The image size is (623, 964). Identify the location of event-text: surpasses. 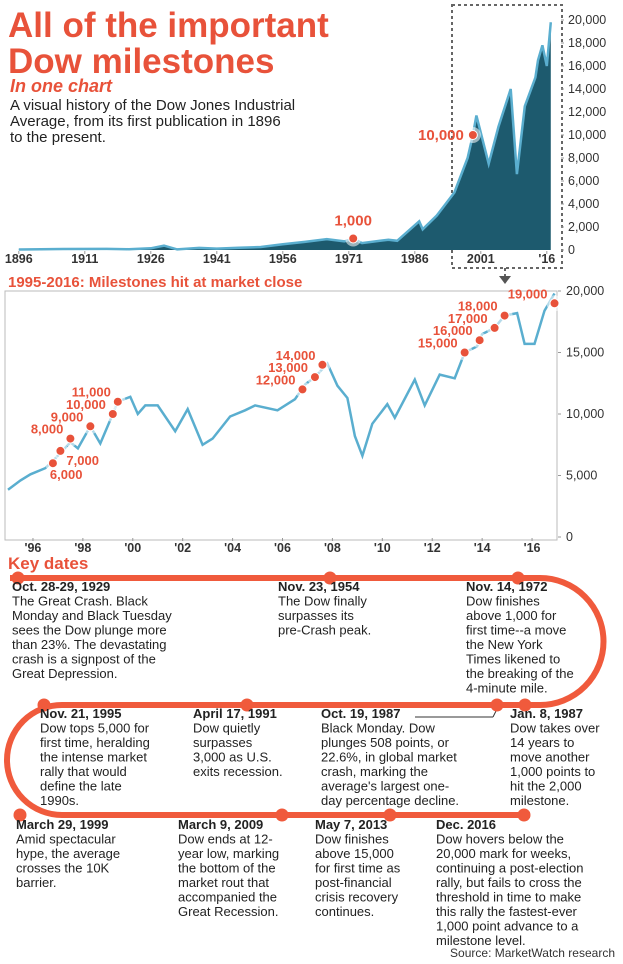
(223, 742).